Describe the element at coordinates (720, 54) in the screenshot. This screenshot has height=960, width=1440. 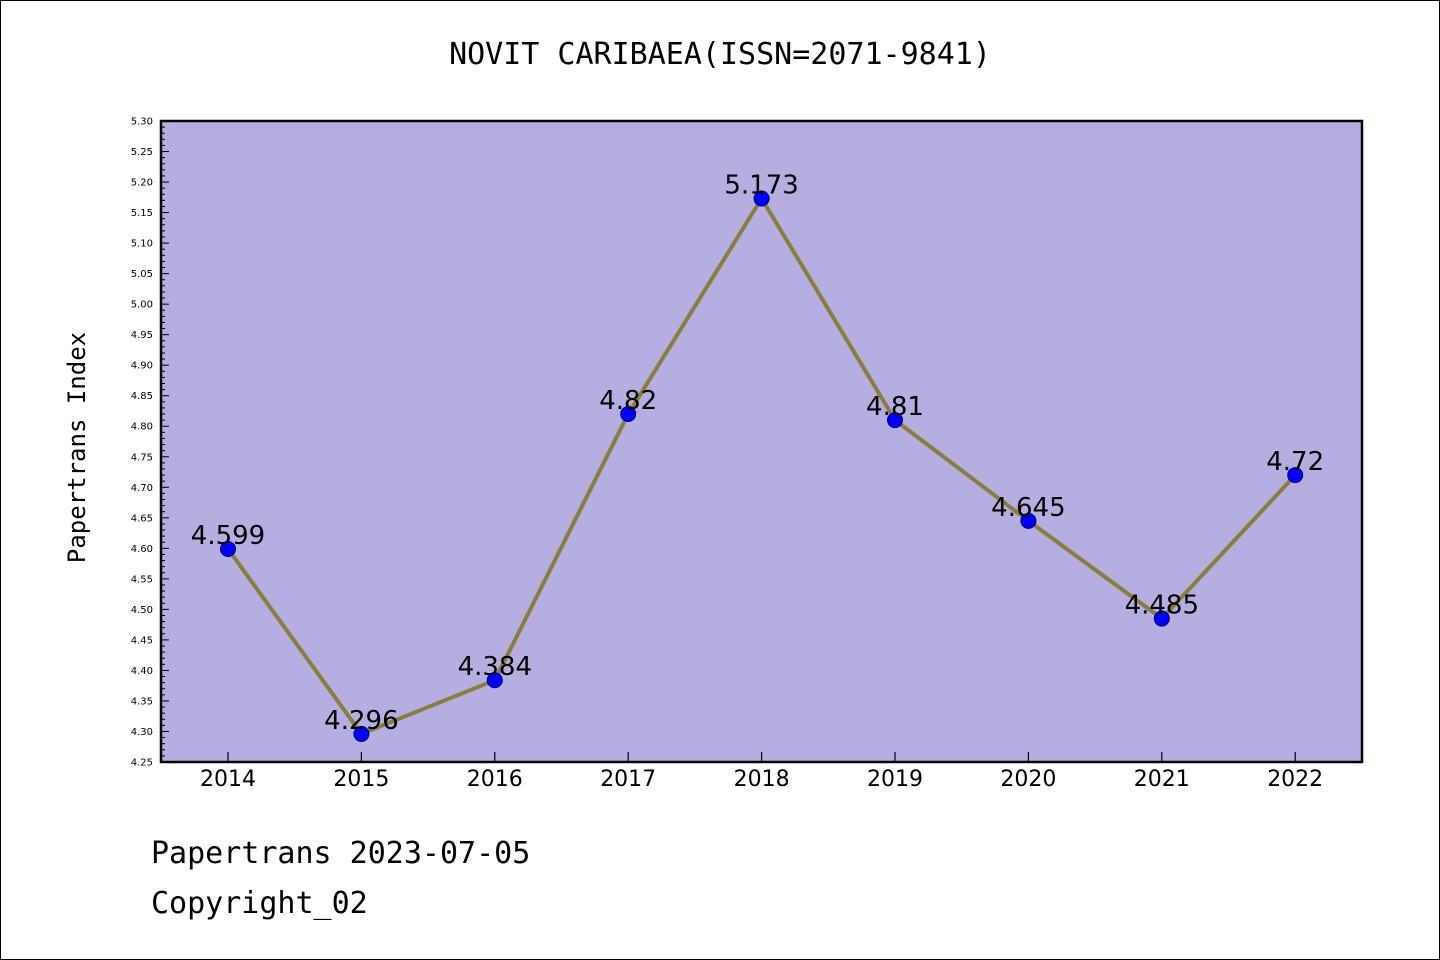
I see `chart-title: NOVIT CARIBAEA(ISSN=2071-9841)` at that location.